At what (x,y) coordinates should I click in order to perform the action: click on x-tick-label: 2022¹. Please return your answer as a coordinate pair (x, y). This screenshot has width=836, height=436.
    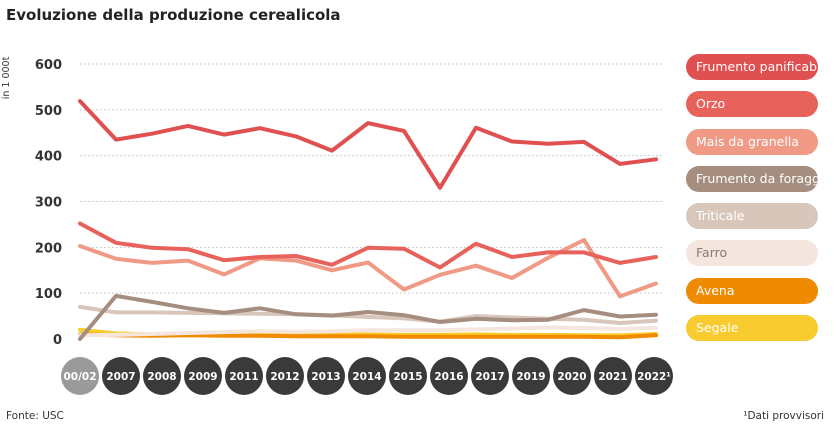
    Looking at the image, I should click on (654, 377).